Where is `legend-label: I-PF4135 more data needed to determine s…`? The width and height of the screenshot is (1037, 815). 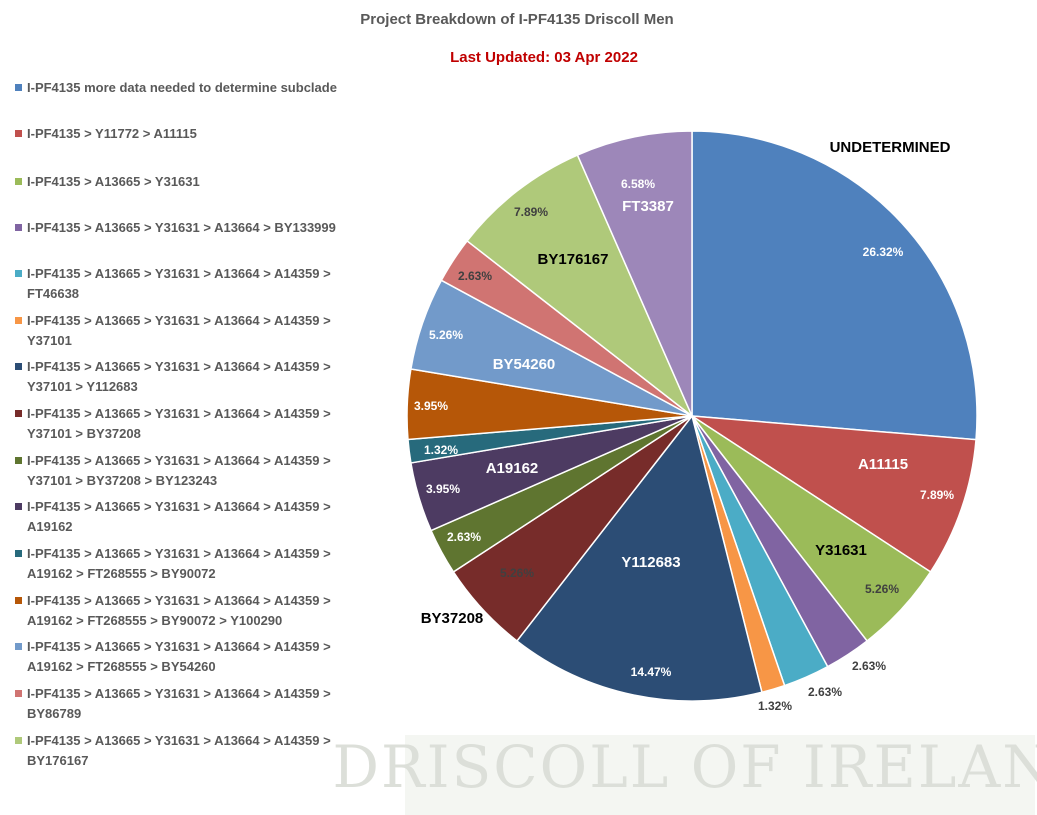 legend-label: I-PF4135 more data needed to determine s… is located at coordinates (182, 87).